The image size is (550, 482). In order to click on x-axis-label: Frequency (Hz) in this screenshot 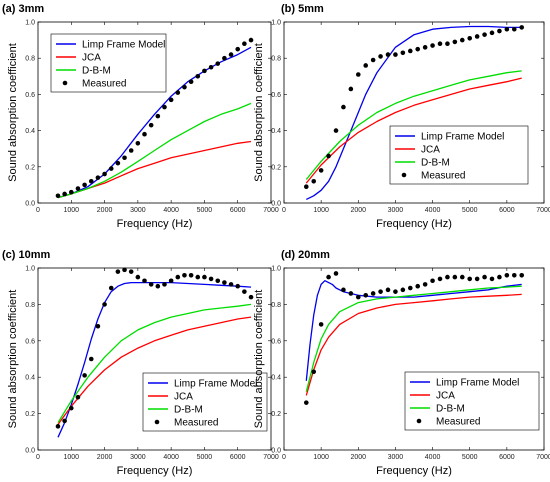, I will do `click(155, 471)`.